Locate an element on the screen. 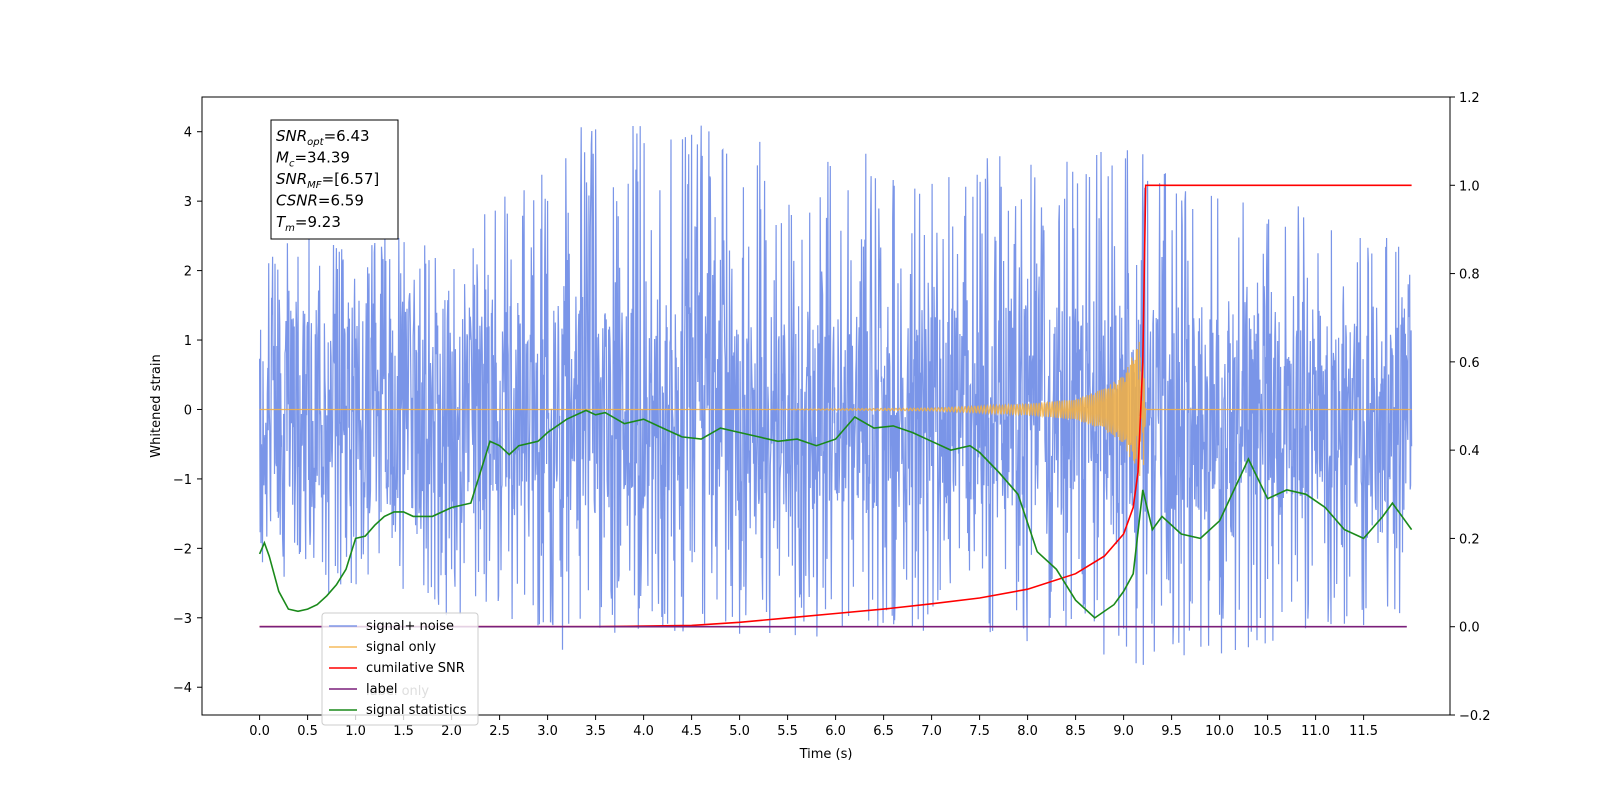 The height and width of the screenshot is (800, 1600). y-left-tick-label: −2 is located at coordinates (182, 549).